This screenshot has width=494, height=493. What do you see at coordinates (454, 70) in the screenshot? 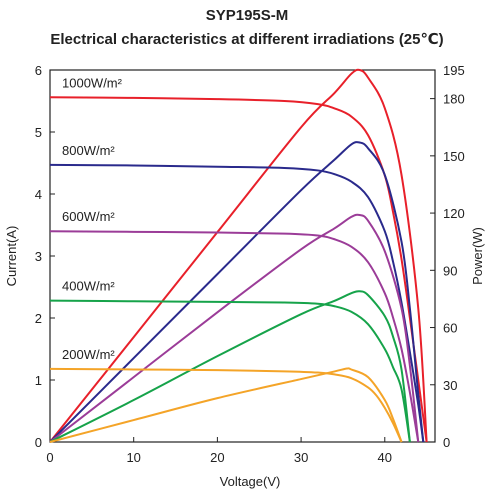
I see `y-right-tick-label: 195` at bounding box center [454, 70].